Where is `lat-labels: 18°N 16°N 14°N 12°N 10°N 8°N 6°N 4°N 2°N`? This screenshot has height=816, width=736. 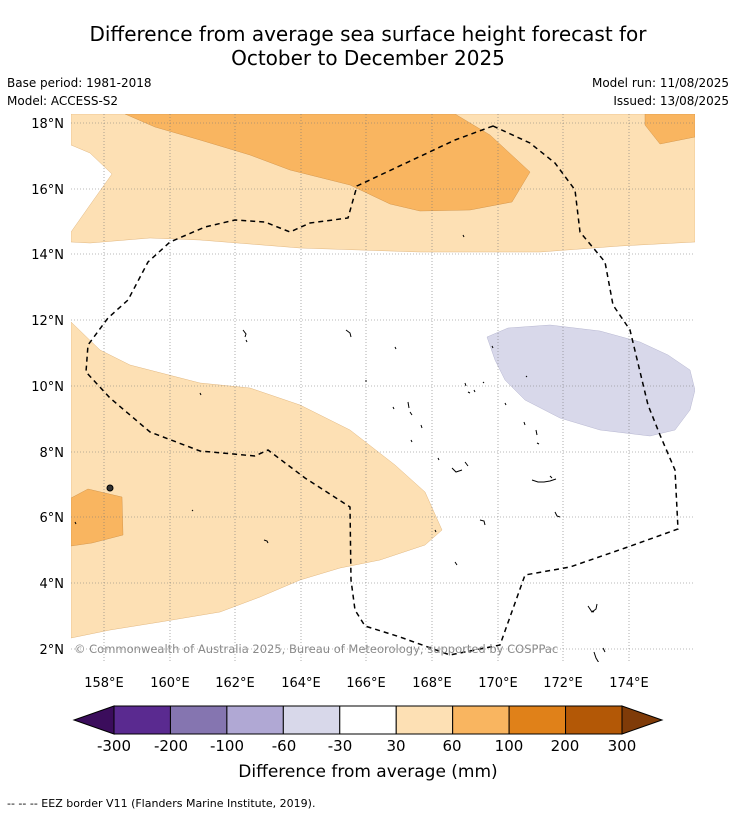 lat-labels: 18°N 16°N 14°N 12°N 10°N 8°N 6°N 4°N 2°N is located at coordinates (47, 387).